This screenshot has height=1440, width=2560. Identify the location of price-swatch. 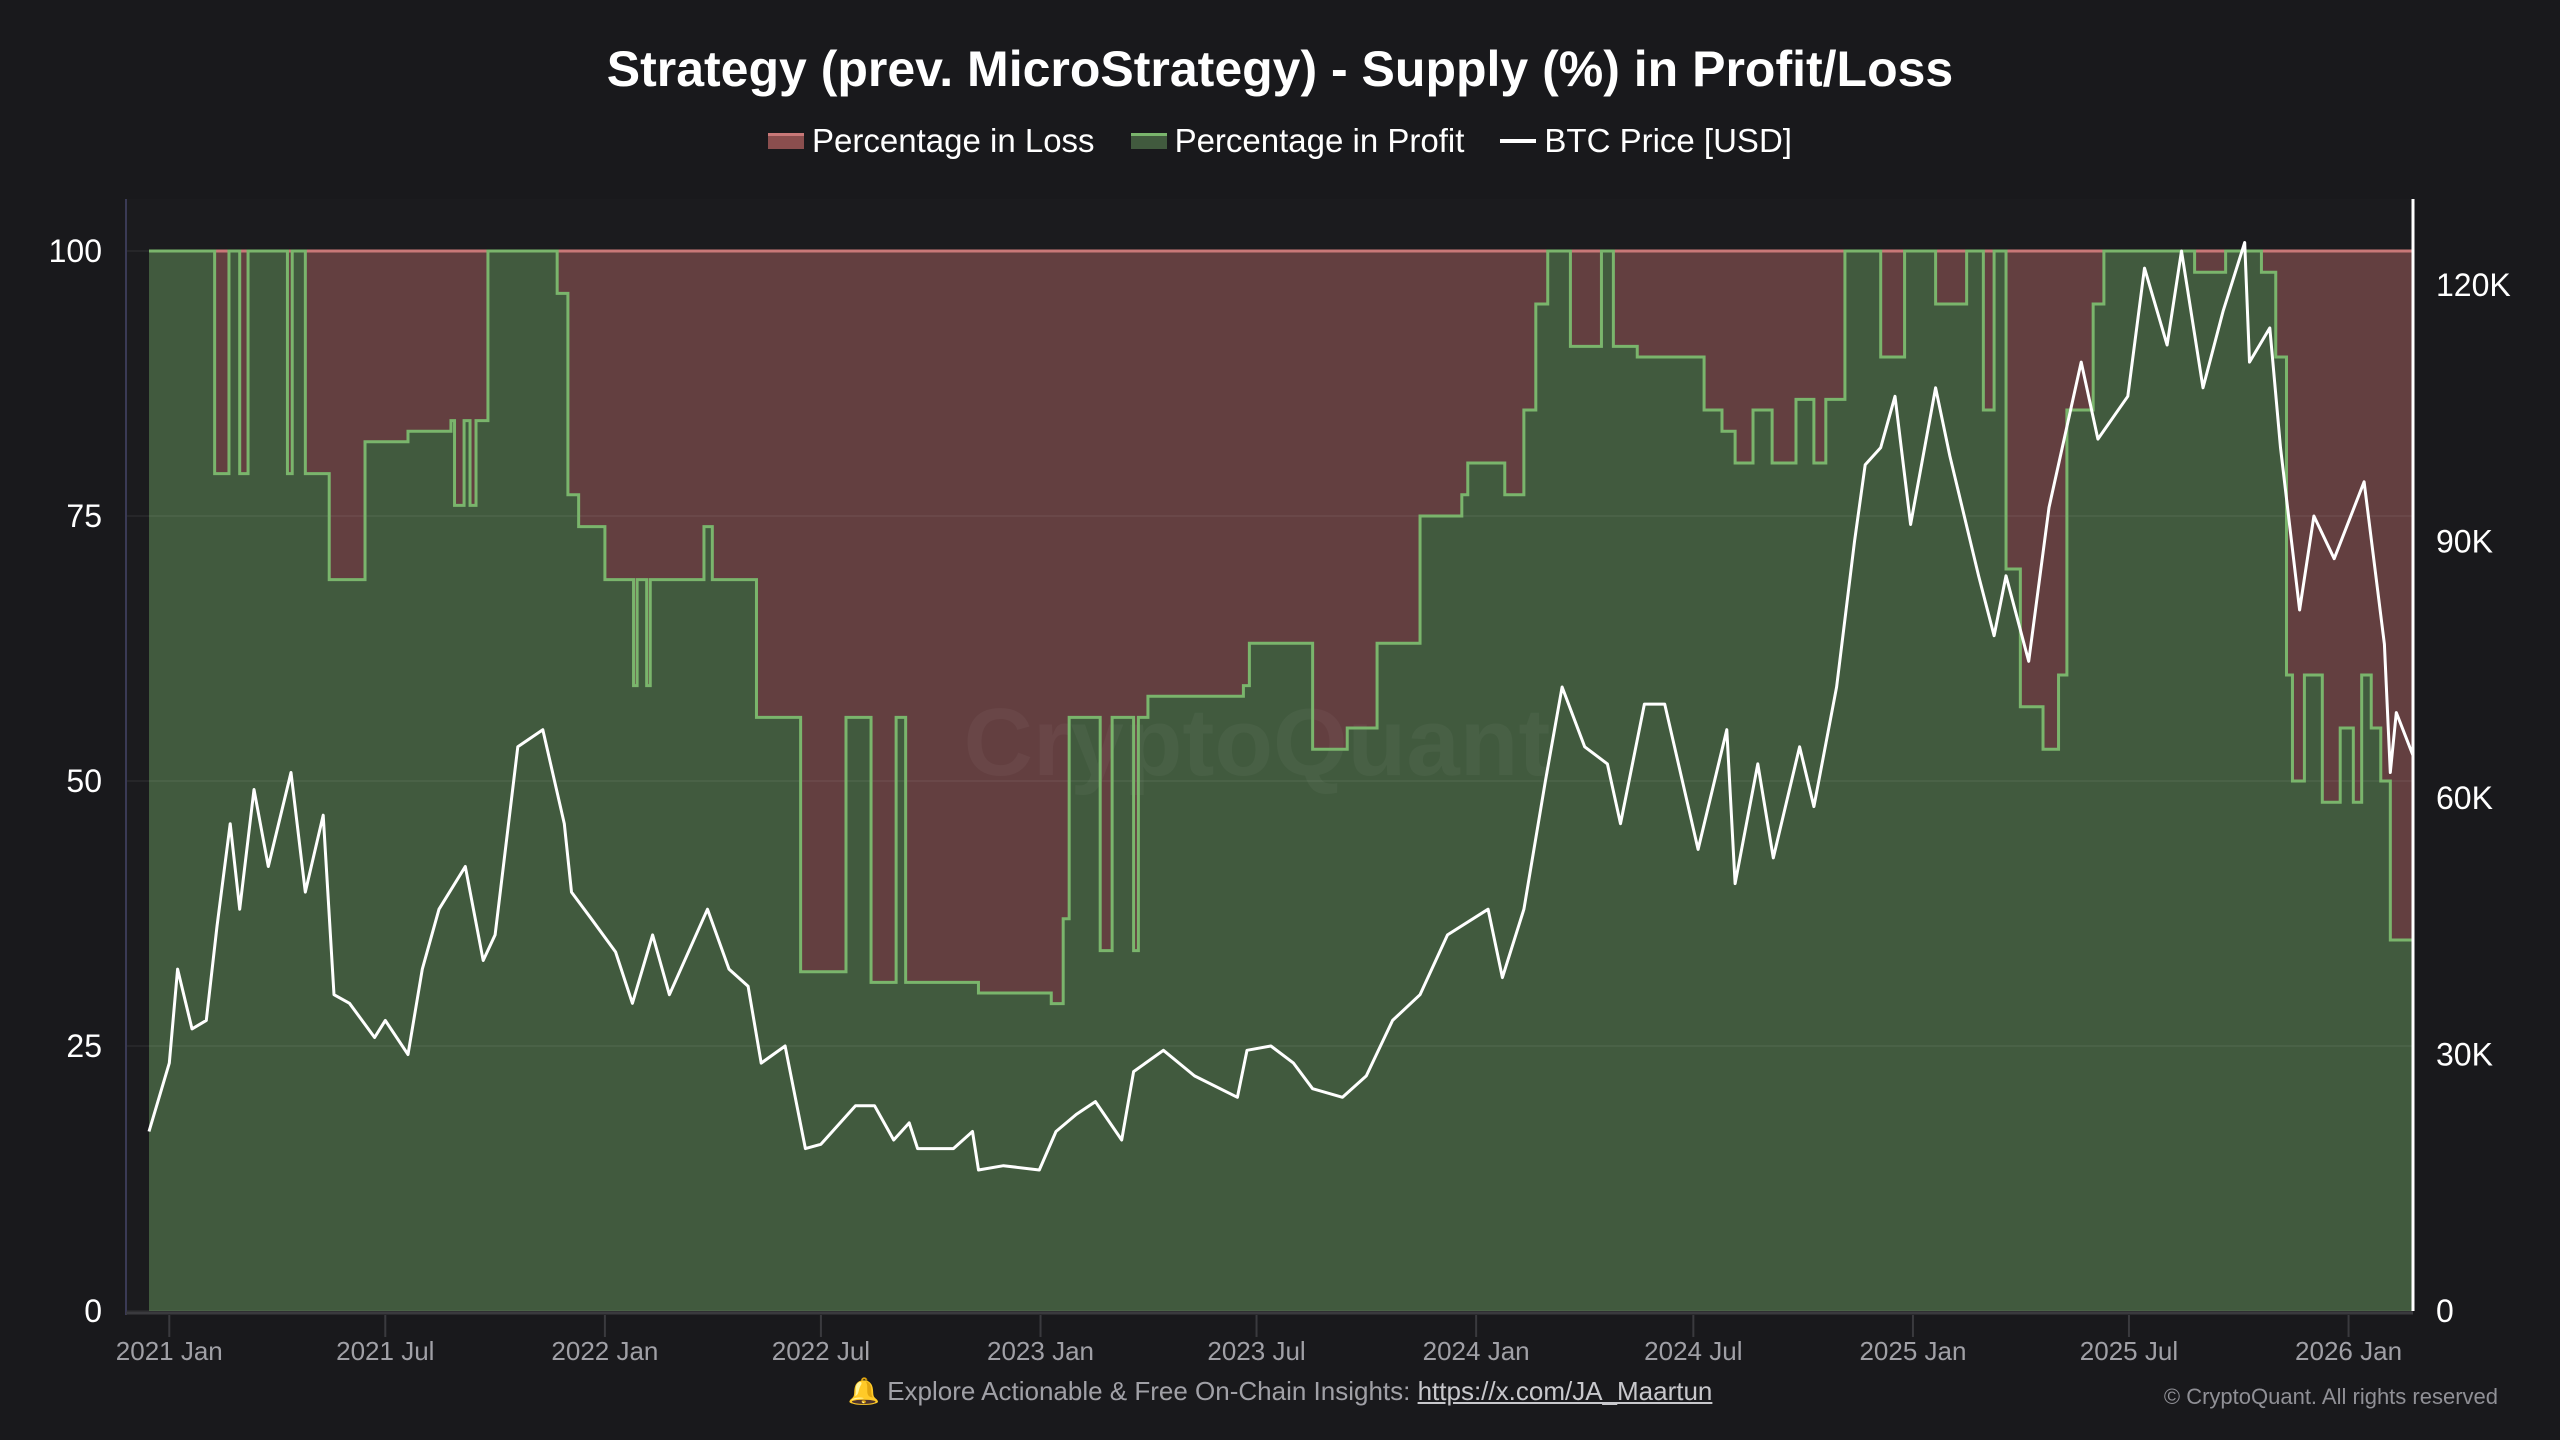
(1518, 141).